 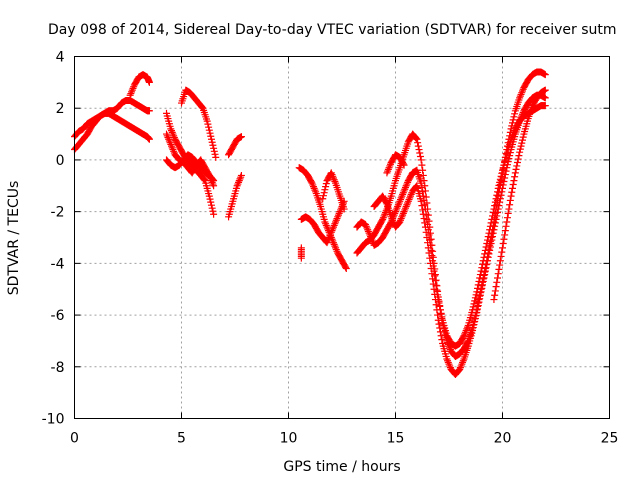 I want to click on y-tick-label: 4, so click(x=60, y=58).